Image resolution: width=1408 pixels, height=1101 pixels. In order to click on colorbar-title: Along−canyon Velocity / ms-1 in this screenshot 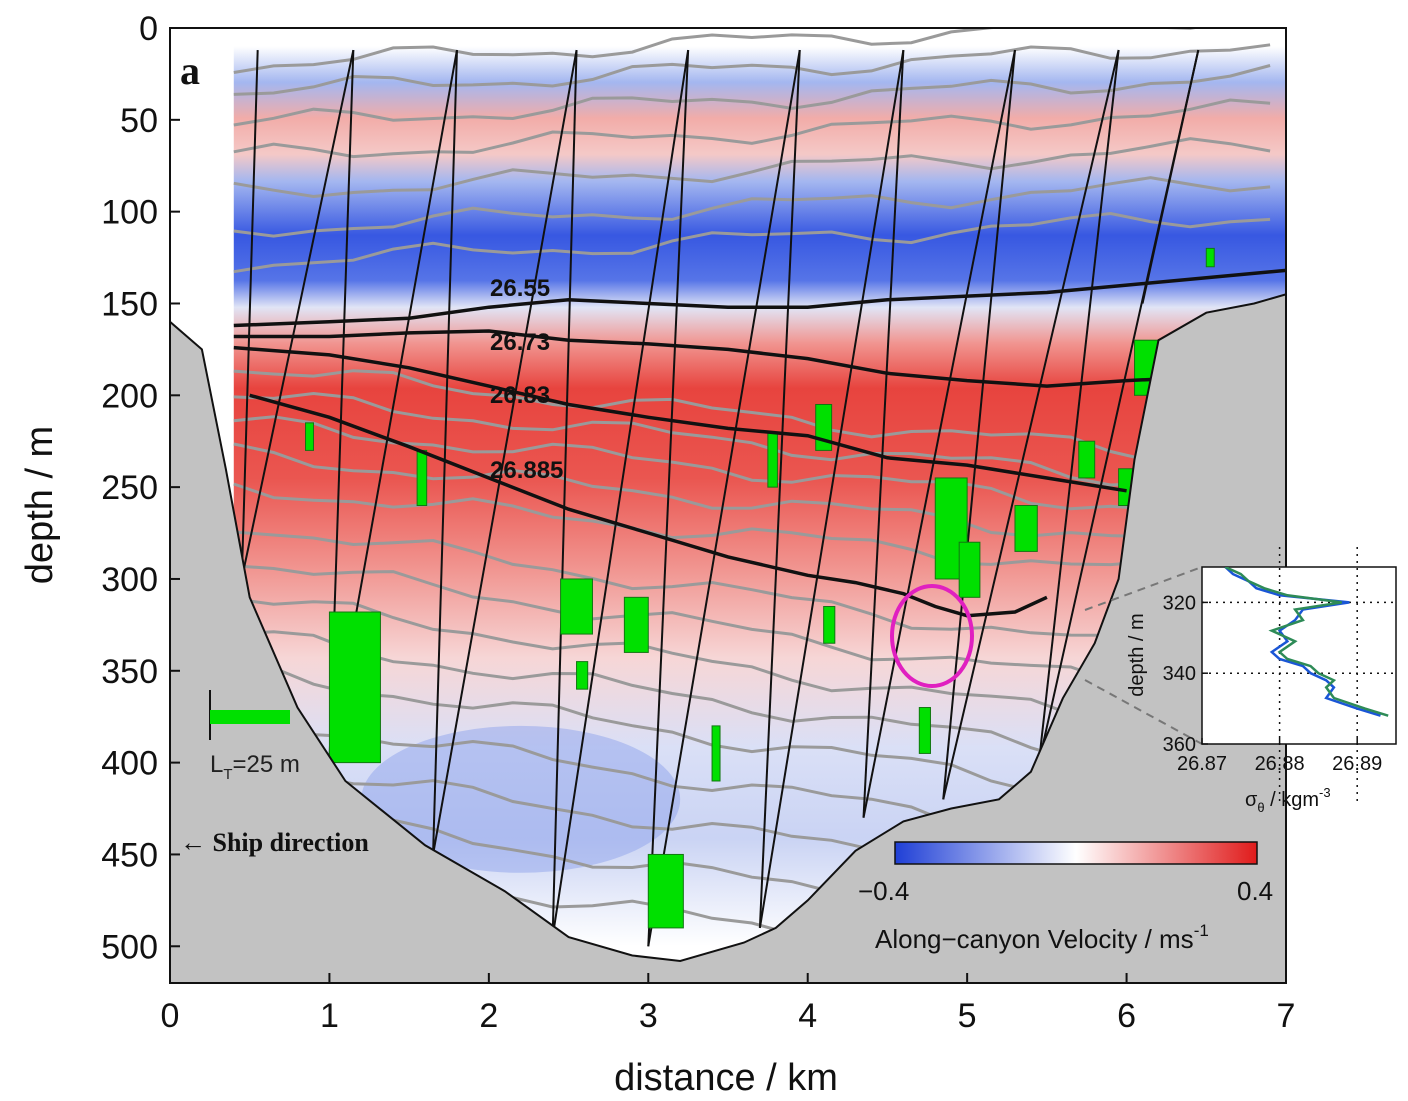, I will do `click(1042, 937)`.